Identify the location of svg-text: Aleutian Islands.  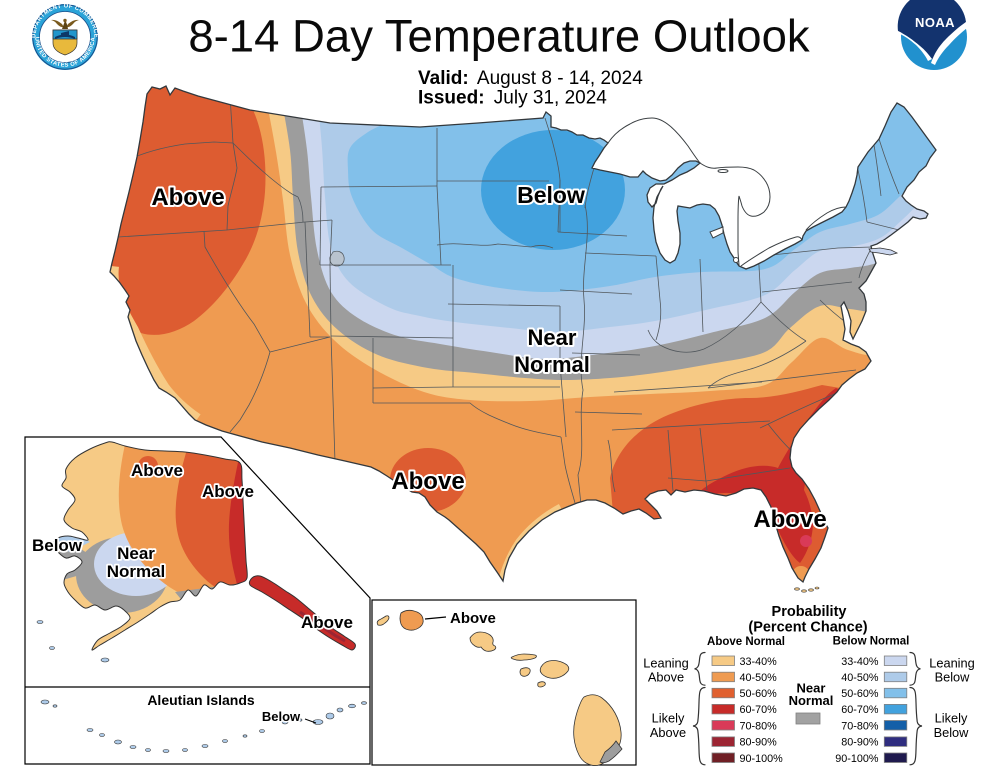
(201, 700).